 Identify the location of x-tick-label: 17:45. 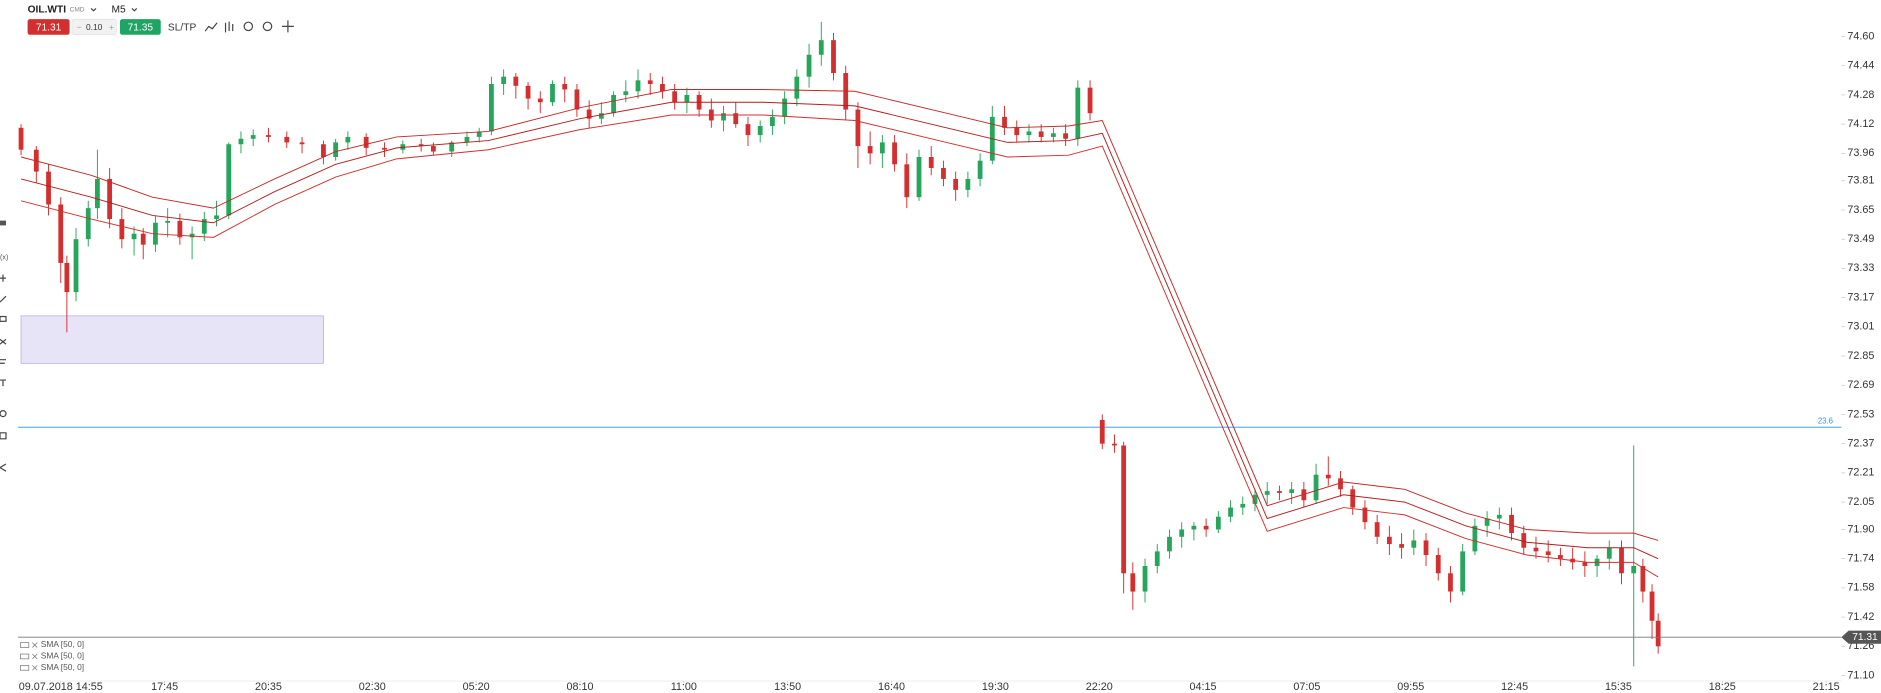
(164, 687).